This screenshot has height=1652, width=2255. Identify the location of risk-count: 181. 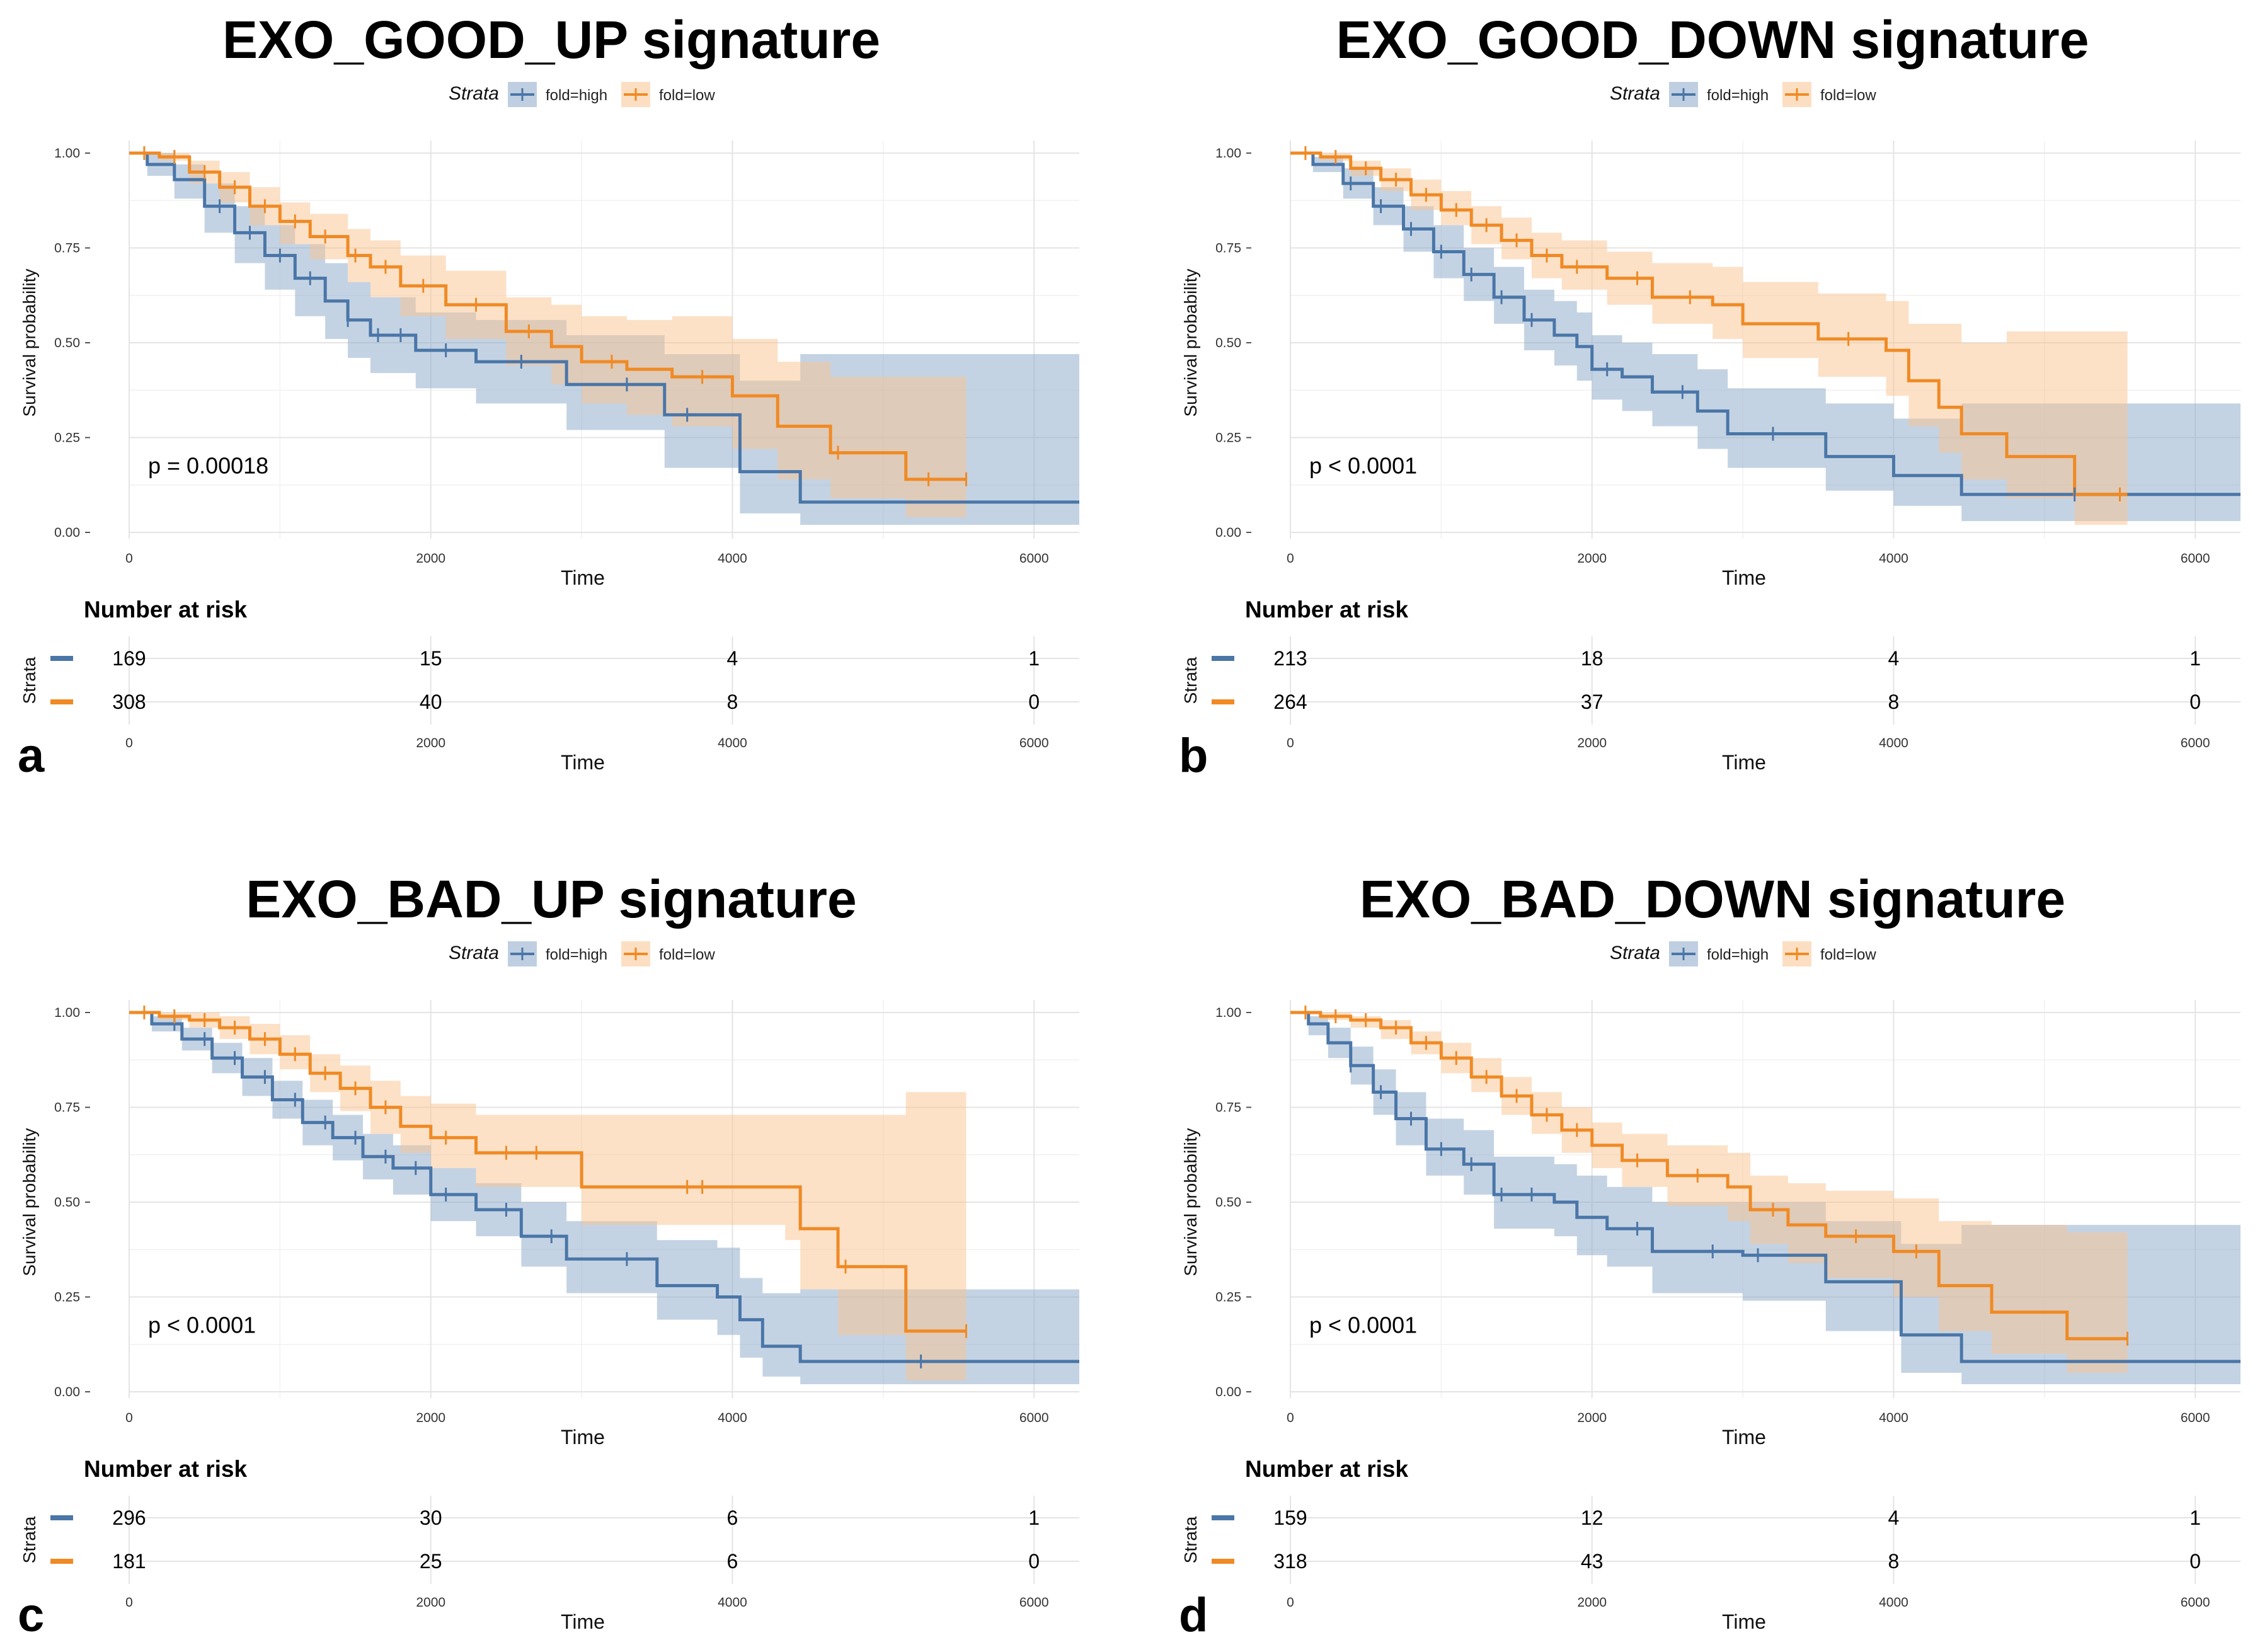
(129, 1561).